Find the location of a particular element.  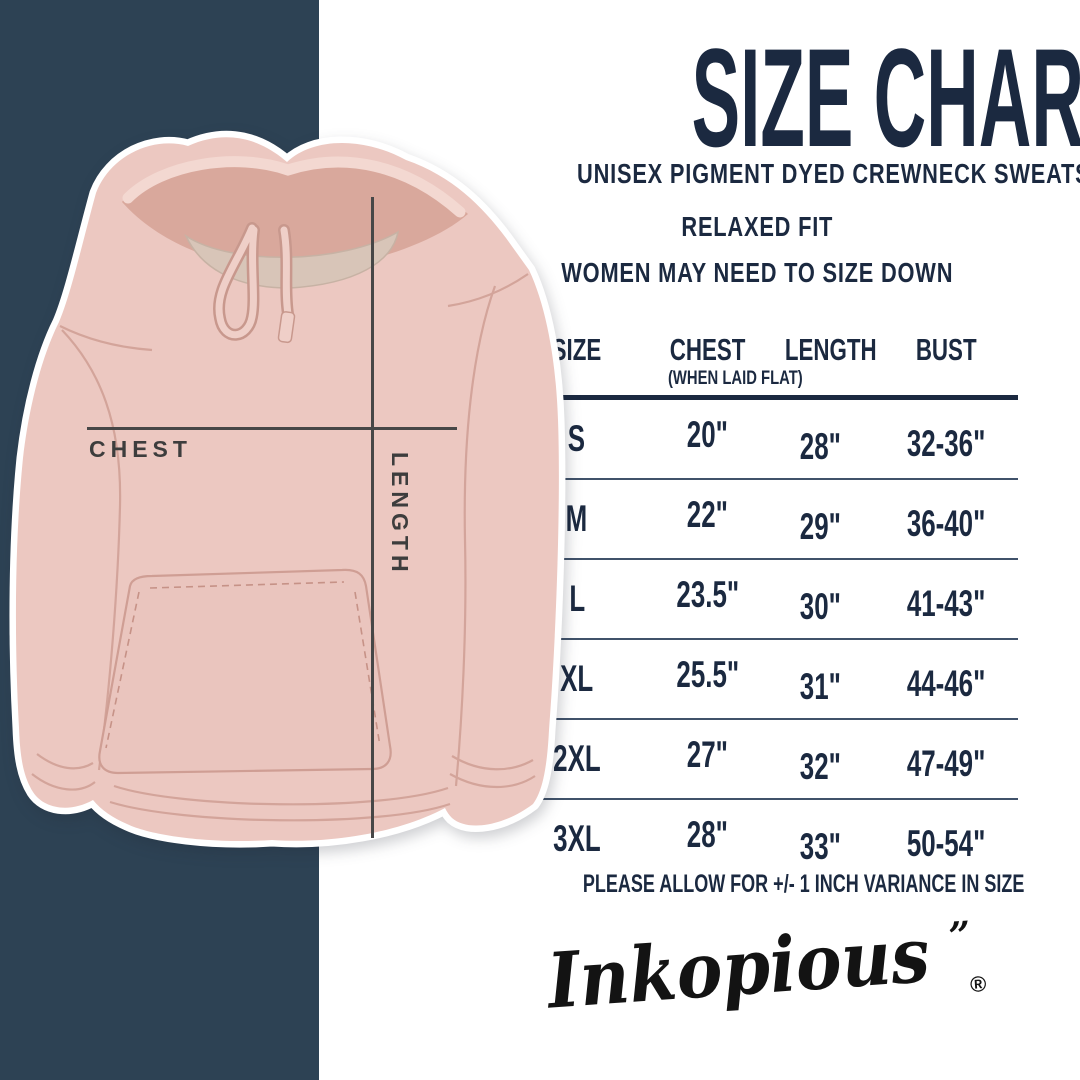

length-value: 31" is located at coordinates (820, 686).